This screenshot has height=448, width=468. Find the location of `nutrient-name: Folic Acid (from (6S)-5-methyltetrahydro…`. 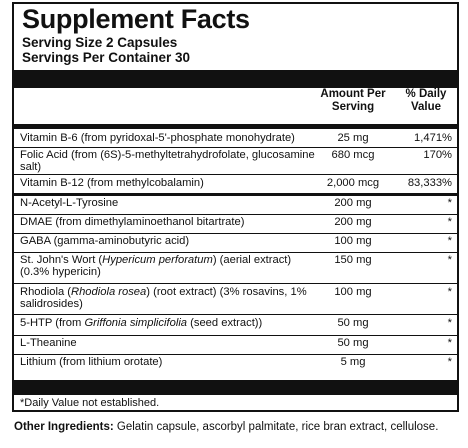

nutrient-name: Folic Acid (from (6S)-5-methyltetrahydro… is located at coordinates (167, 161).